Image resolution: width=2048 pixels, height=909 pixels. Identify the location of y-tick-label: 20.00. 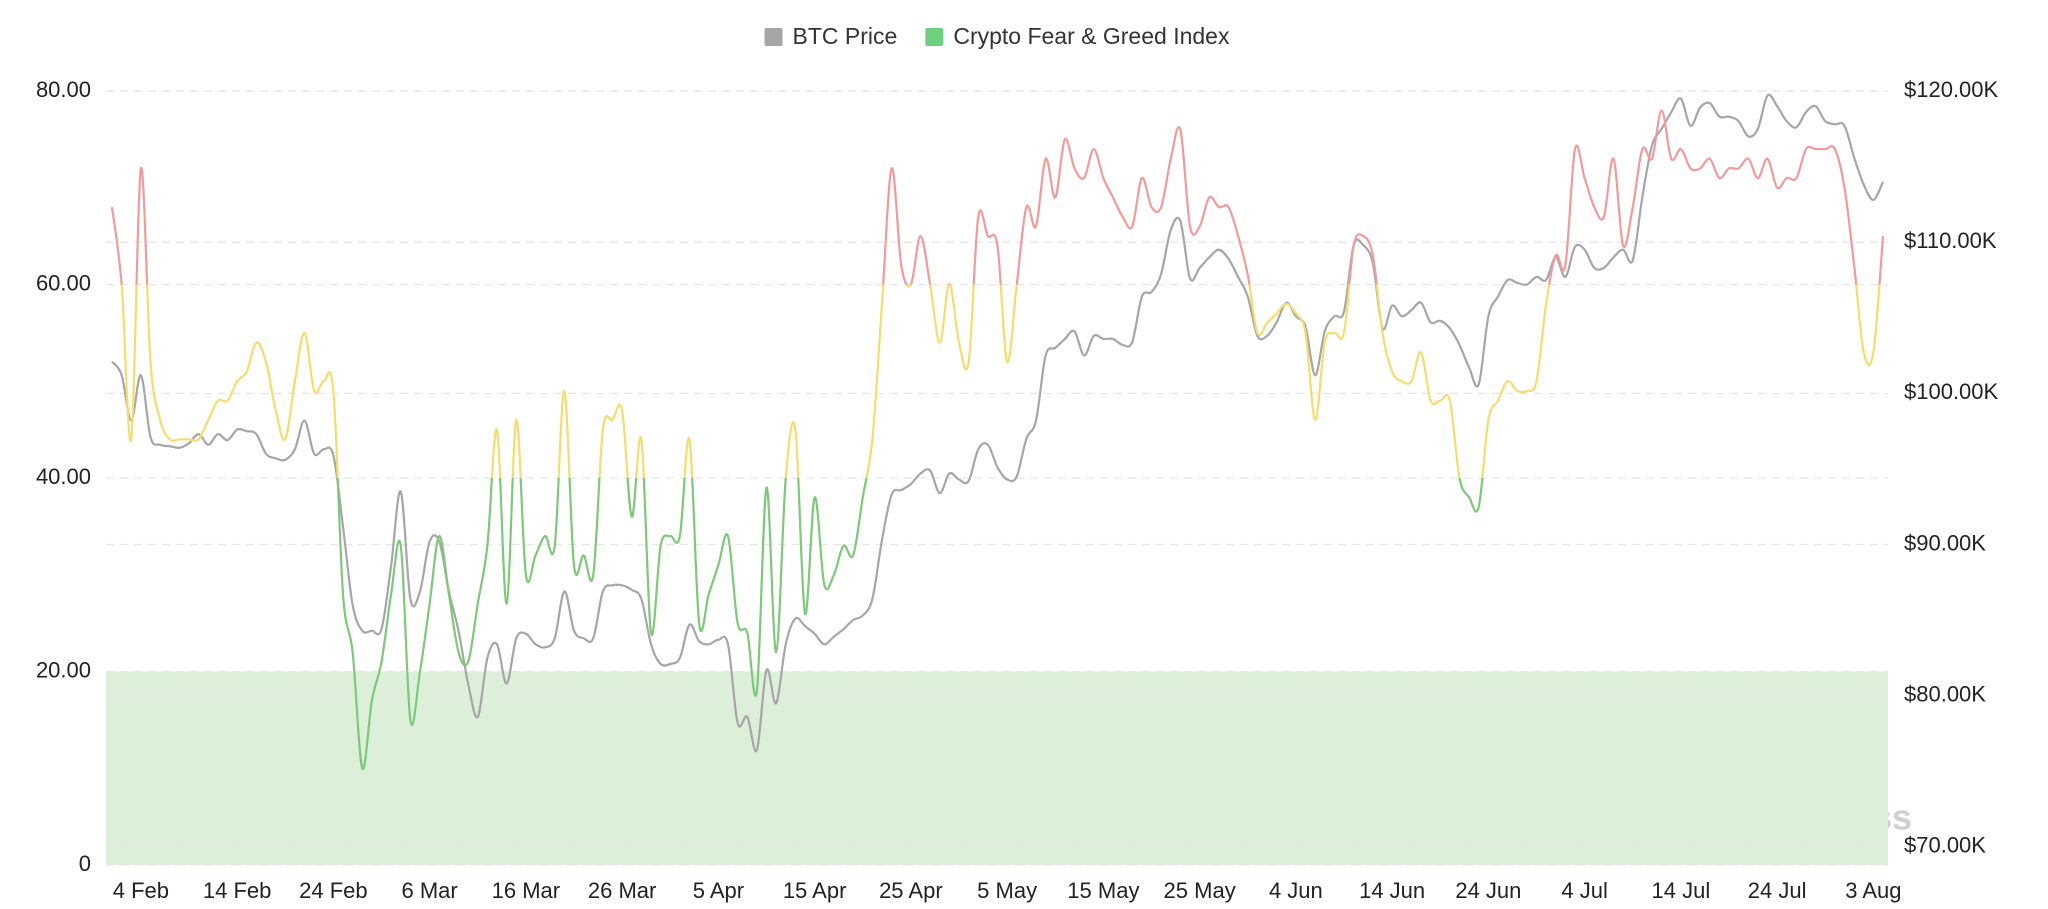
(63, 669).